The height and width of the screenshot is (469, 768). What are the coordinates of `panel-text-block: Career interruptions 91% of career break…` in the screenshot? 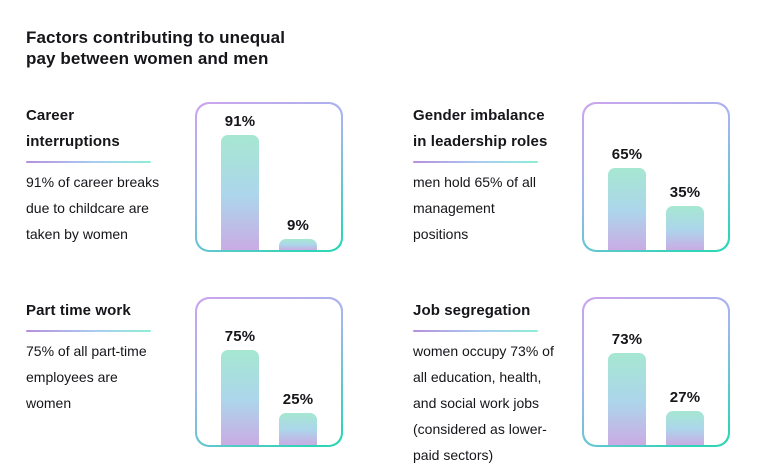 It's located at (104, 174).